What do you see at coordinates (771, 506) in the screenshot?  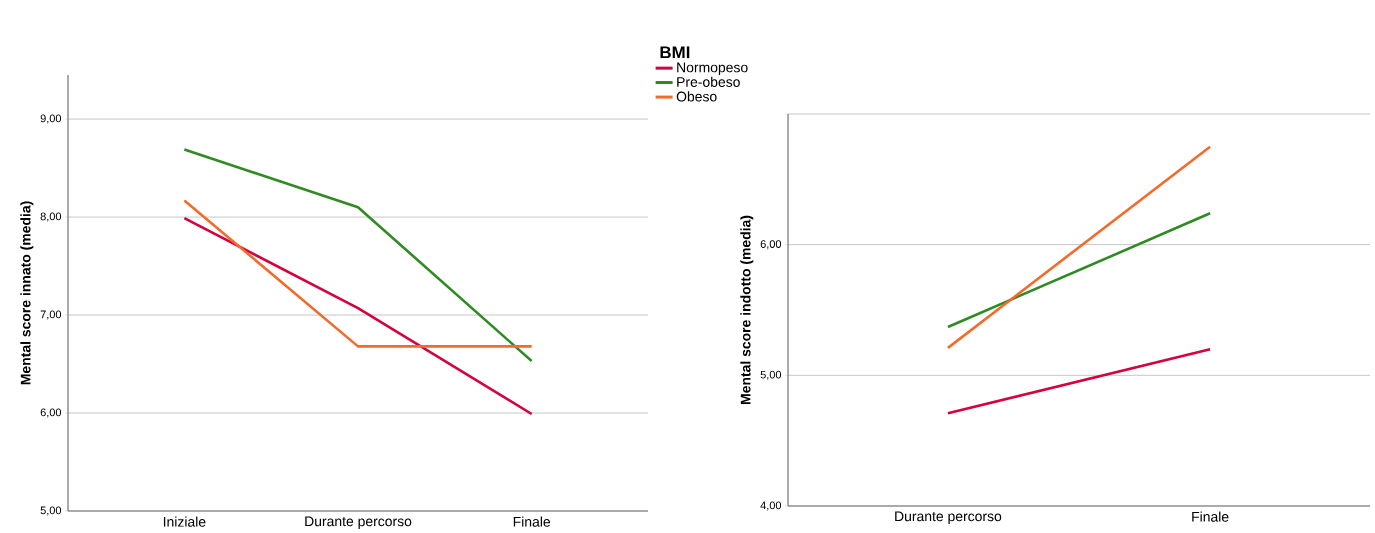 I see `y-tick-label: 4,00` at bounding box center [771, 506].